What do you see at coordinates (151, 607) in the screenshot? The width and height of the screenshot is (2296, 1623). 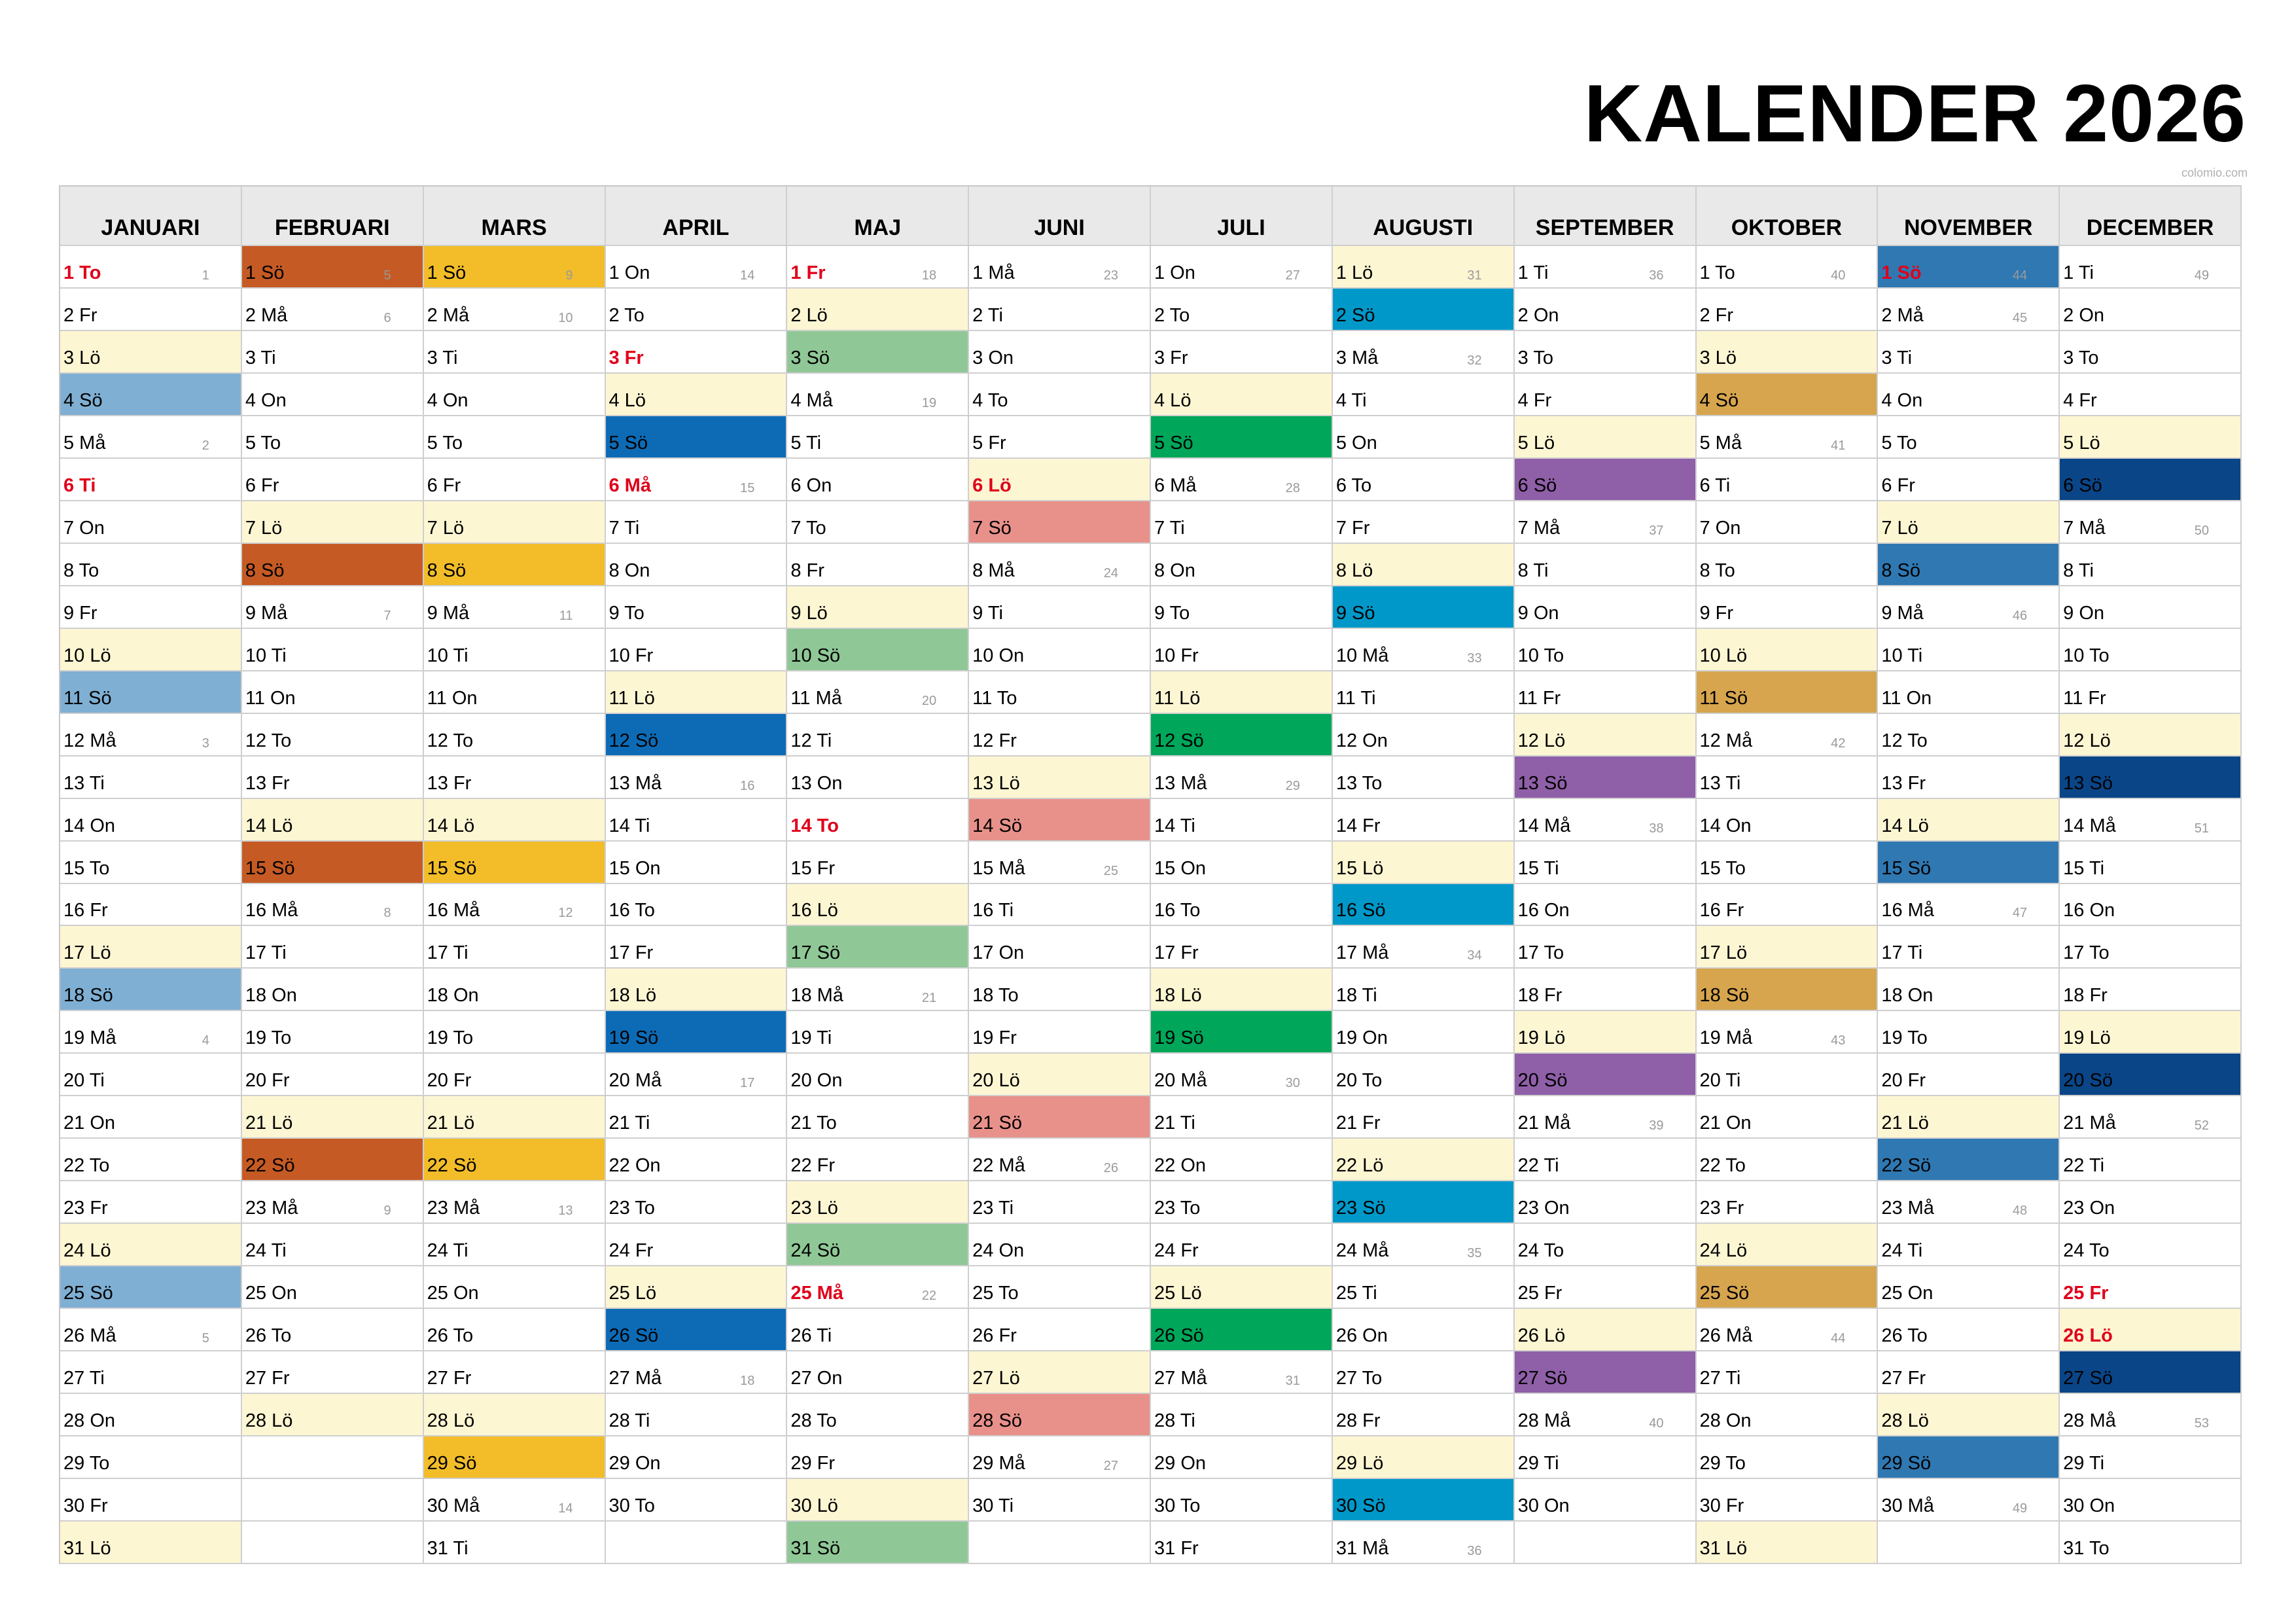 I see `day-cell: 9 Fr` at bounding box center [151, 607].